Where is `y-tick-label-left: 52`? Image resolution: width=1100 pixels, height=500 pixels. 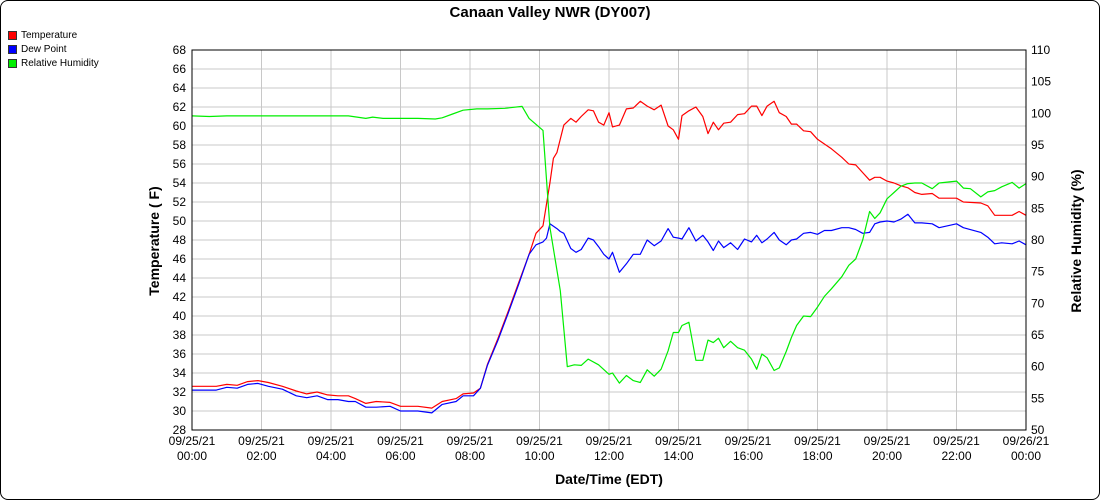
y-tick-label-left: 52 is located at coordinates (180, 202).